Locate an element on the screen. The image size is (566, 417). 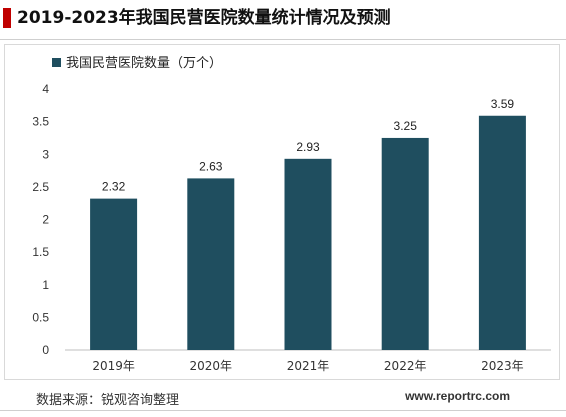
legend-swatch is located at coordinates (56, 62).